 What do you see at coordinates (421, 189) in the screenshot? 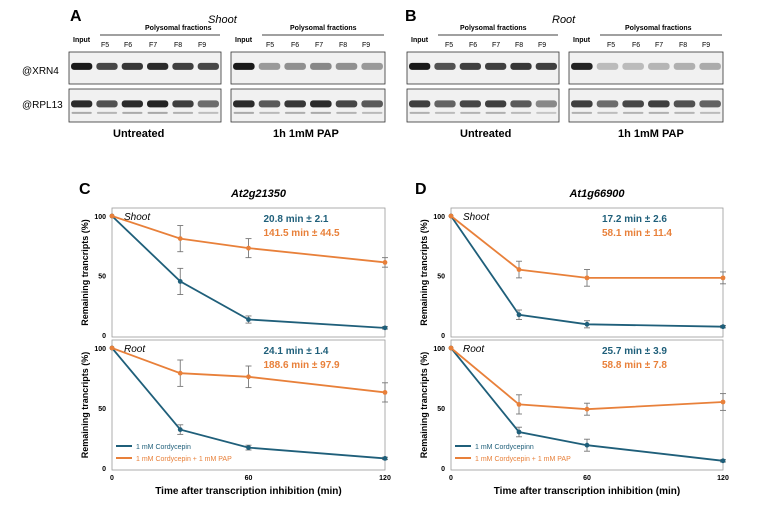
I see `panel-label-d: D` at bounding box center [421, 189].